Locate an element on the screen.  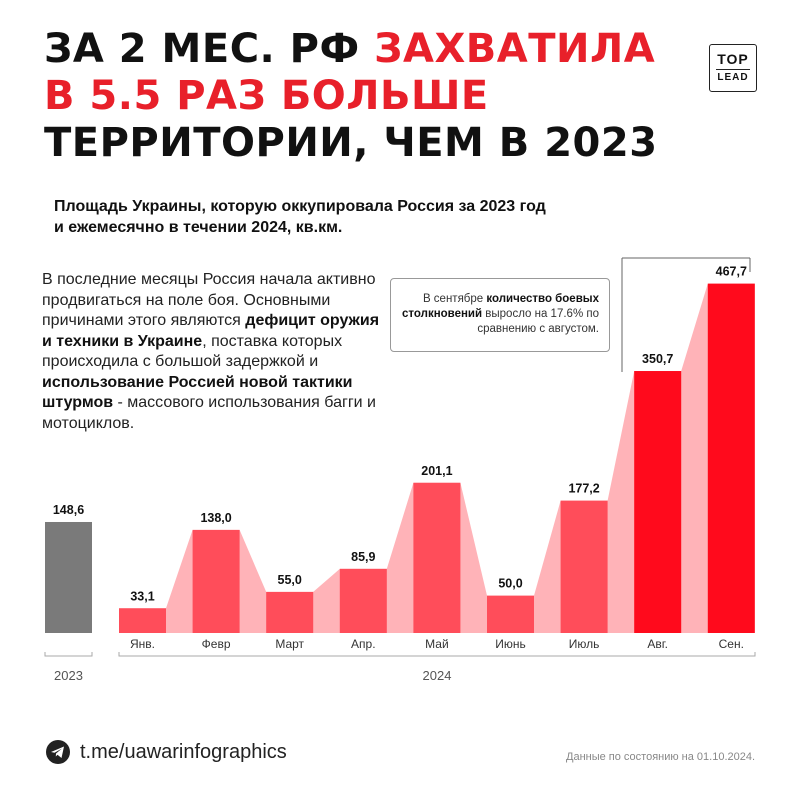
bar-2023-value-label: 148,6 is located at coordinates (68, 510).